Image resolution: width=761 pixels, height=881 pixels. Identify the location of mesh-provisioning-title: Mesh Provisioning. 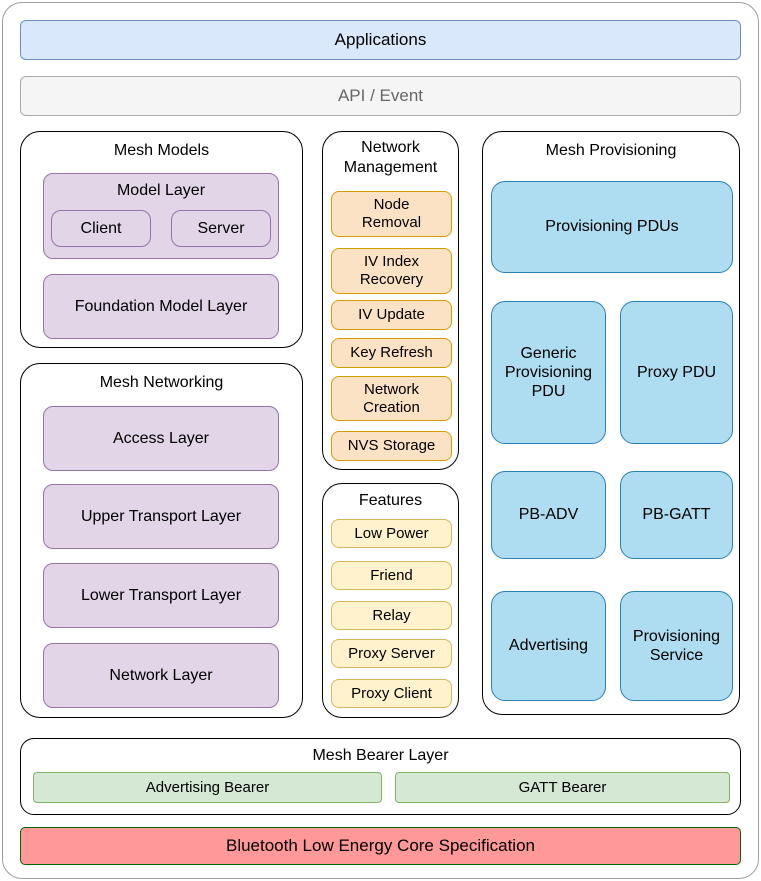
(611, 150).